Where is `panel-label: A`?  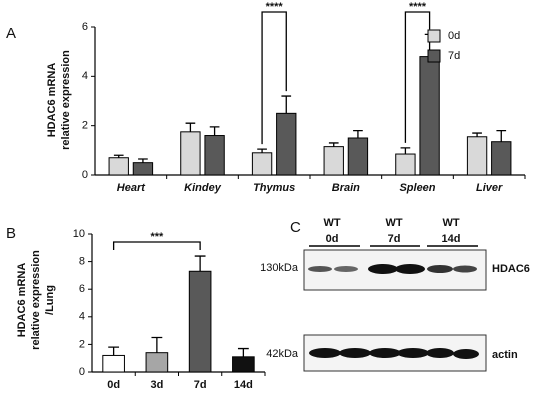 panel-label: A is located at coordinates (11, 33).